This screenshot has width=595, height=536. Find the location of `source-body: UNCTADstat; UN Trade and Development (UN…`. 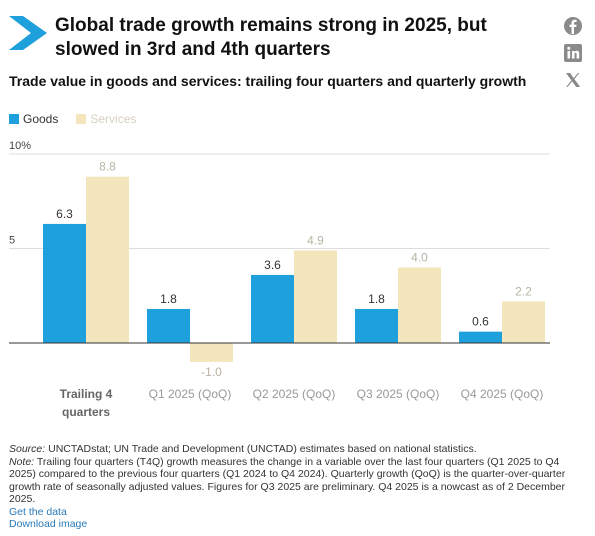

source-body: UNCTADstat; UN Trade and Development (UN… is located at coordinates (261, 449).